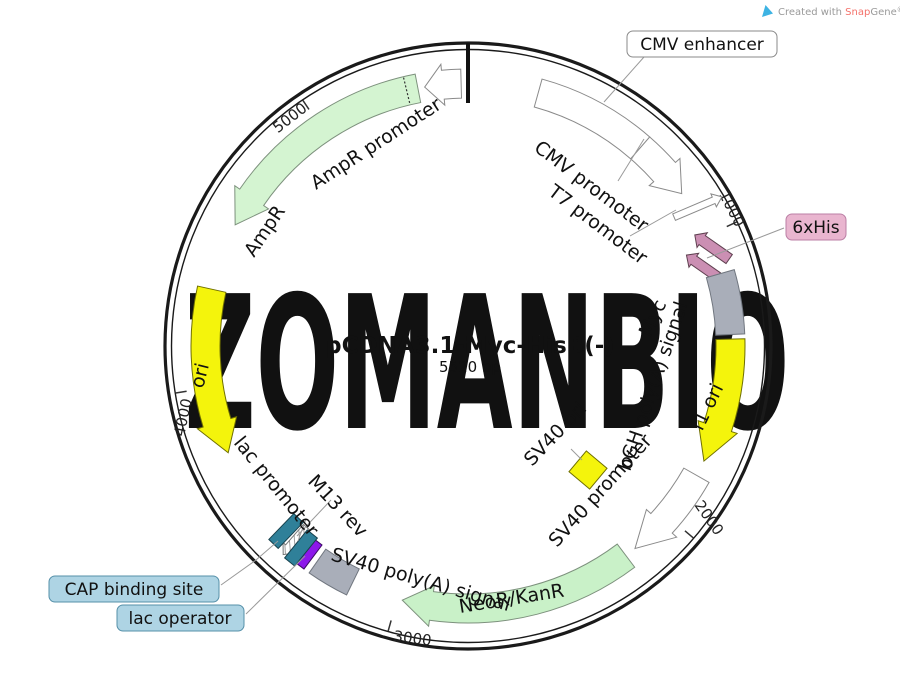  I want to click on feature-neor-kanr, so click(518, 585).